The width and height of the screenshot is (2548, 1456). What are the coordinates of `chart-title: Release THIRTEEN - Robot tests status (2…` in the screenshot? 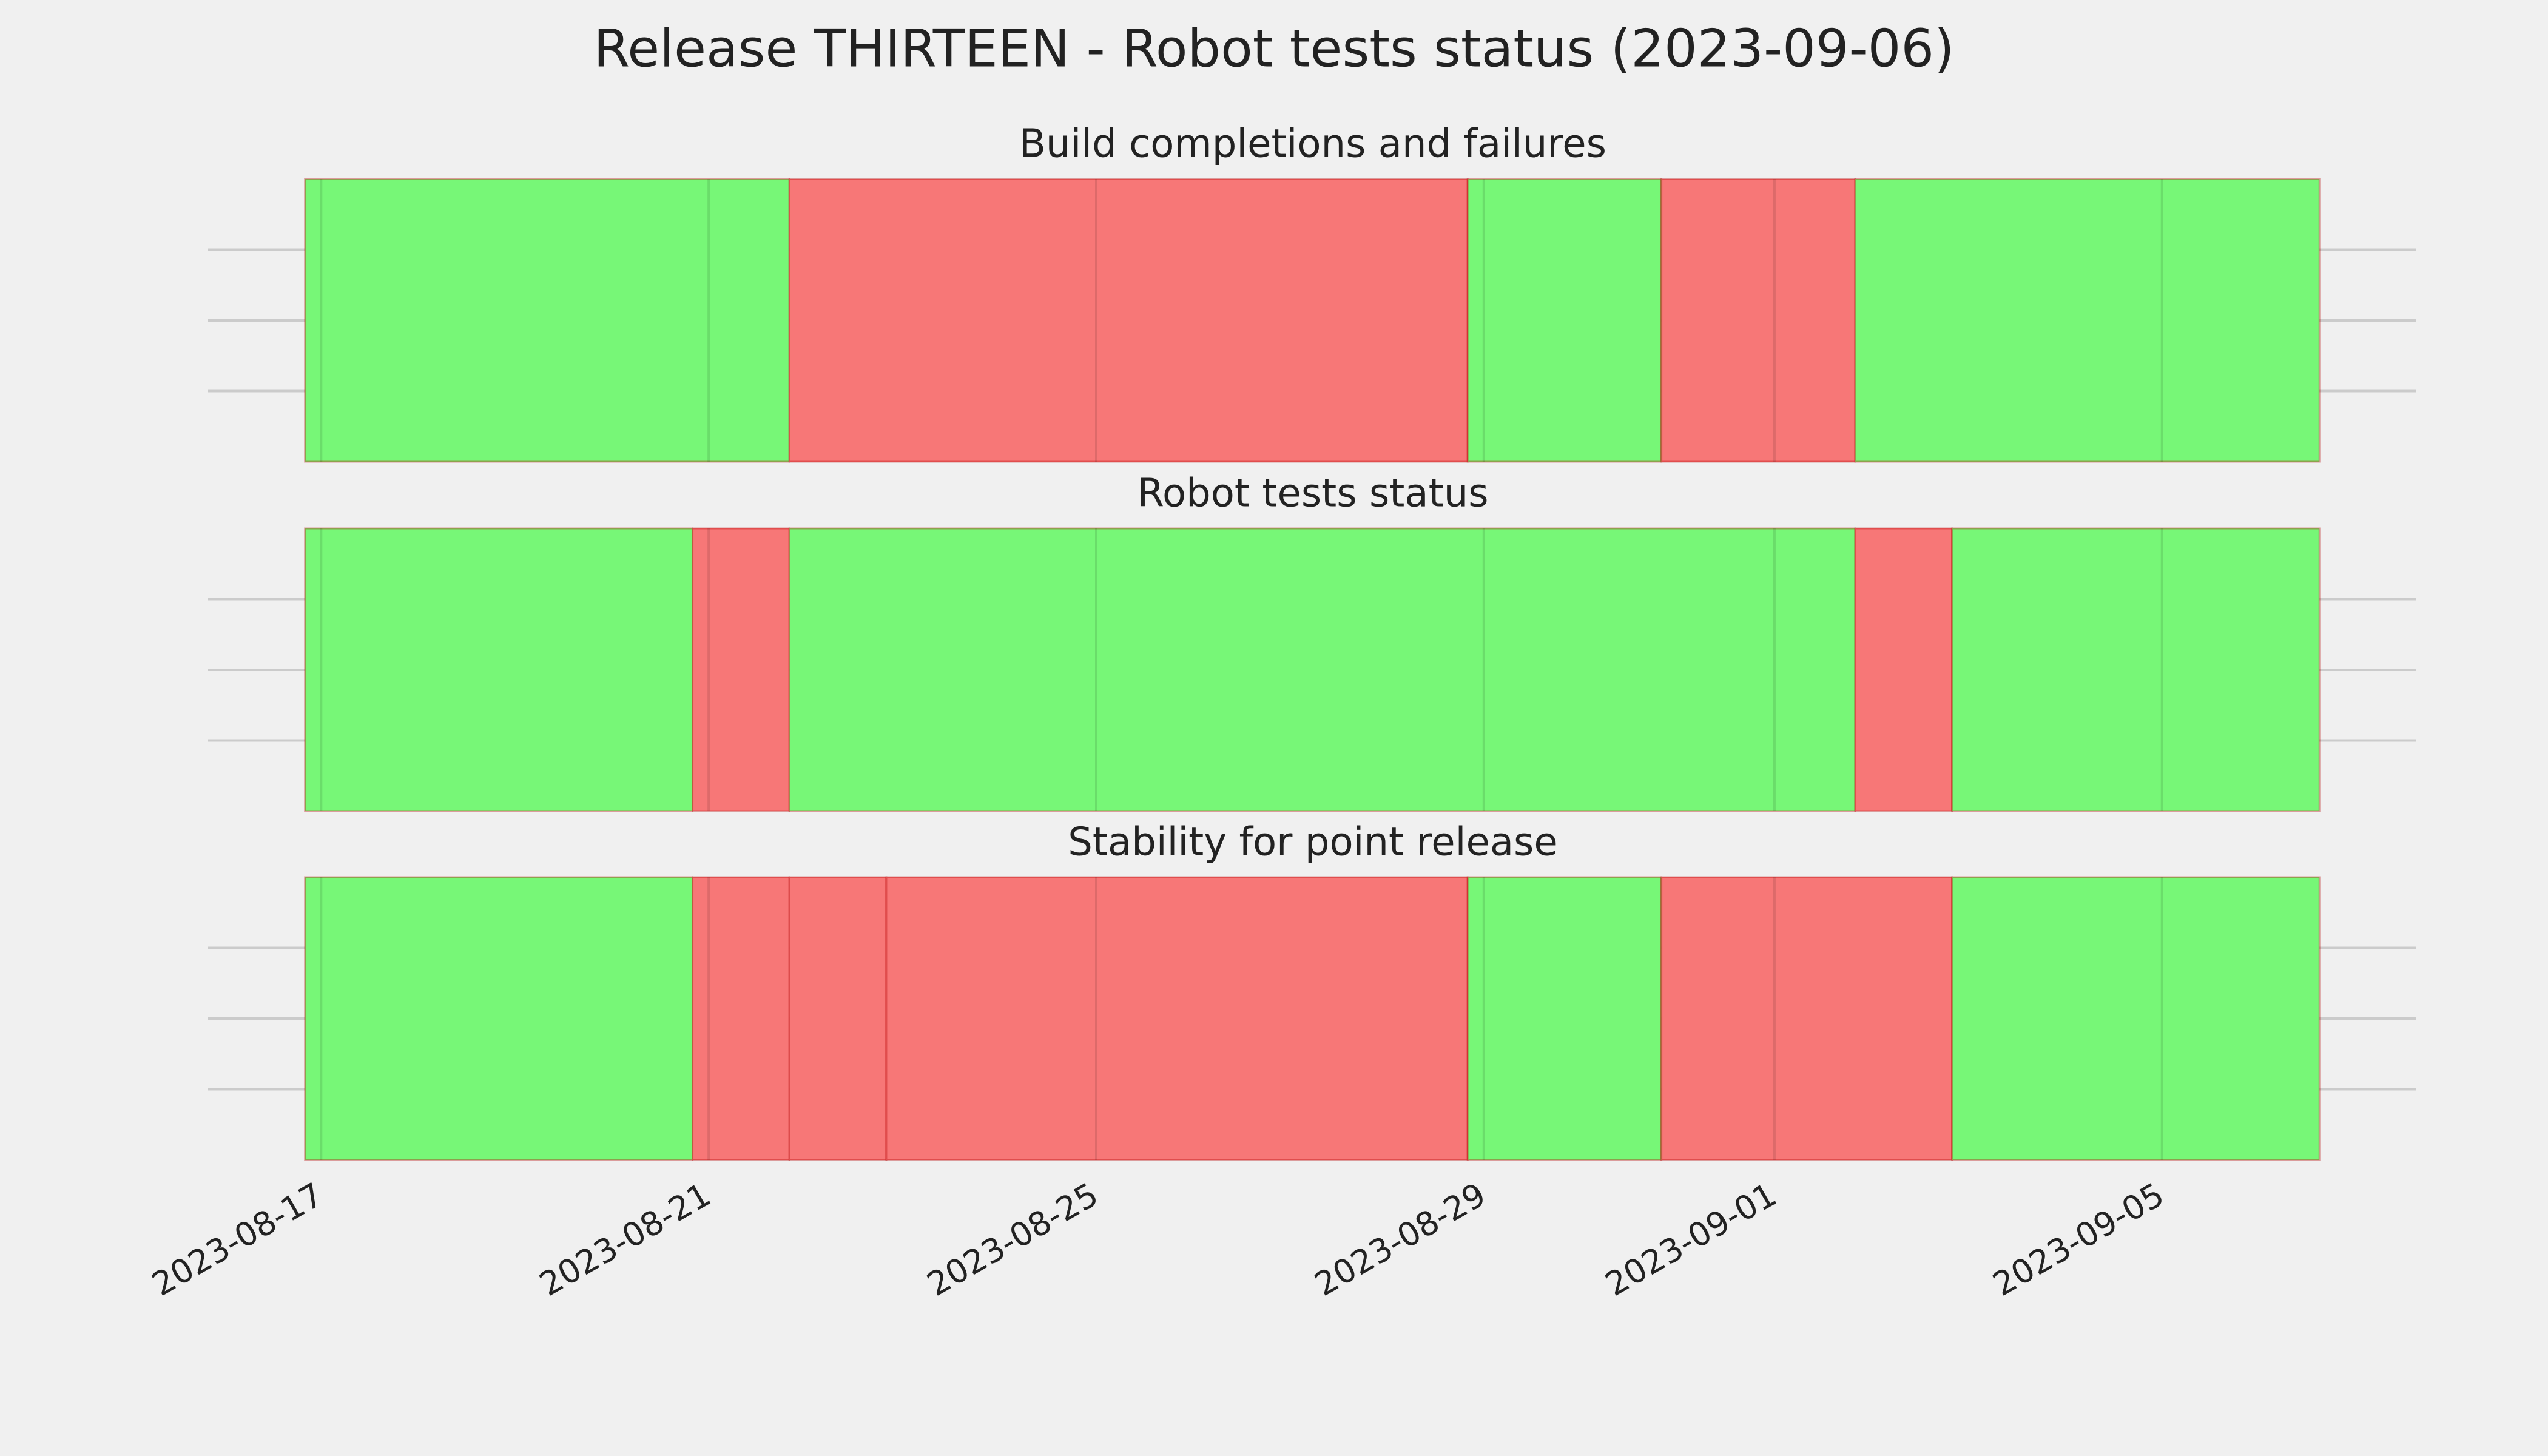 It's located at (1273, 48).